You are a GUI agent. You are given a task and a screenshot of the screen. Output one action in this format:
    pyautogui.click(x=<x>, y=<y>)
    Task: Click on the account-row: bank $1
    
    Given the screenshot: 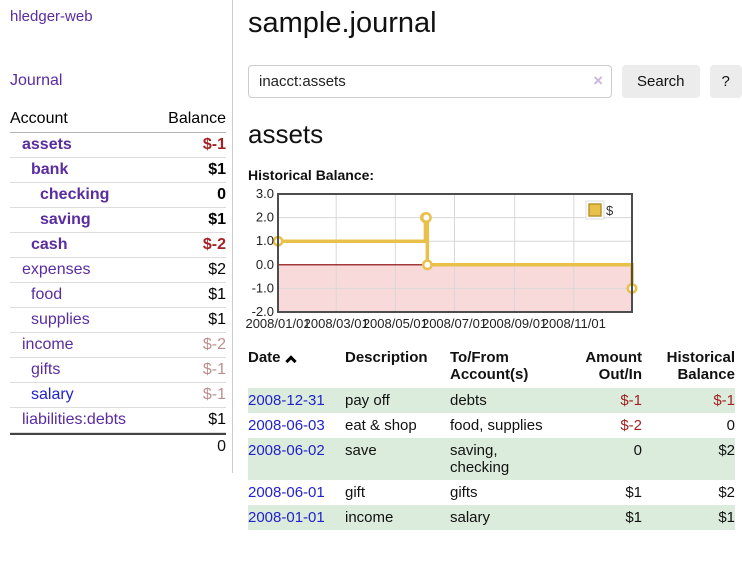 What is the action you would take?
    pyautogui.click(x=118, y=170)
    